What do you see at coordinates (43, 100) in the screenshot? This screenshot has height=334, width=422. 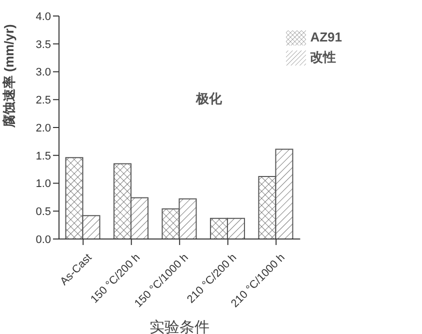 I see `y-tick-label: 2.5` at bounding box center [43, 100].